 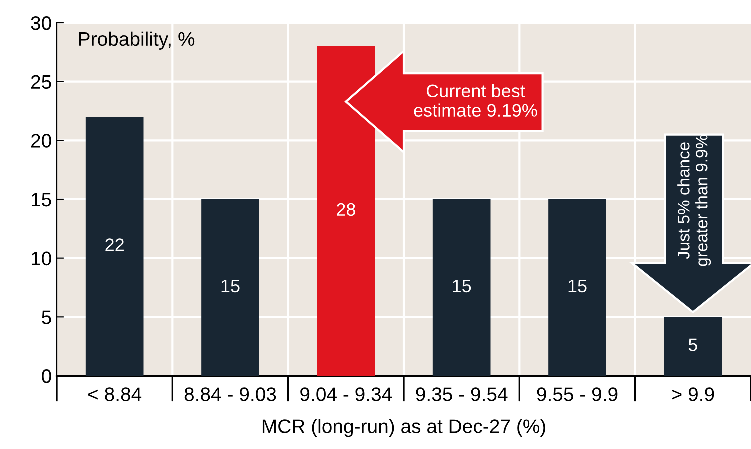 I want to click on y-tick-label: 10, so click(x=42, y=259).